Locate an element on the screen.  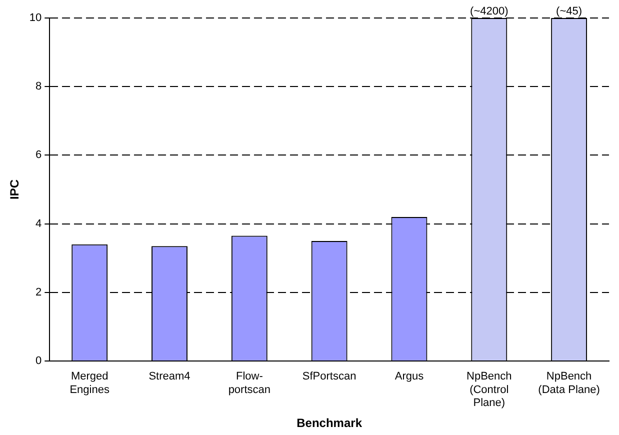
y-tick-label: 4 is located at coordinates (39, 224).